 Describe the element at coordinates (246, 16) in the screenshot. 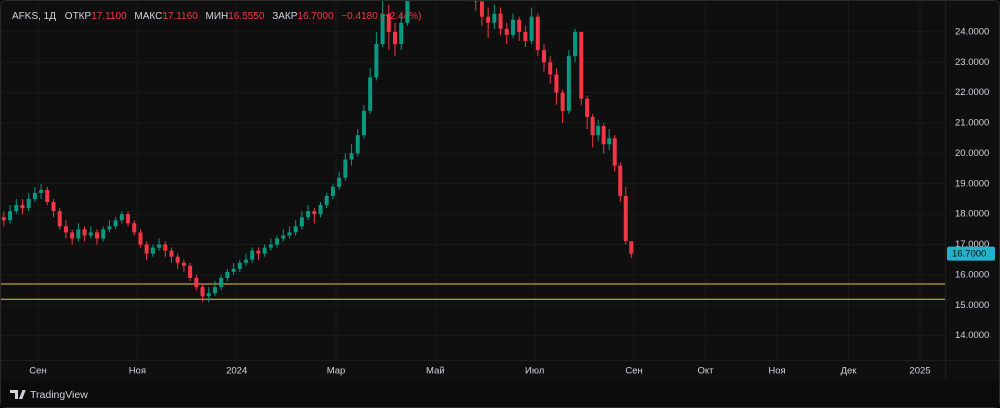

I see `low-value: 16.5550` at that location.